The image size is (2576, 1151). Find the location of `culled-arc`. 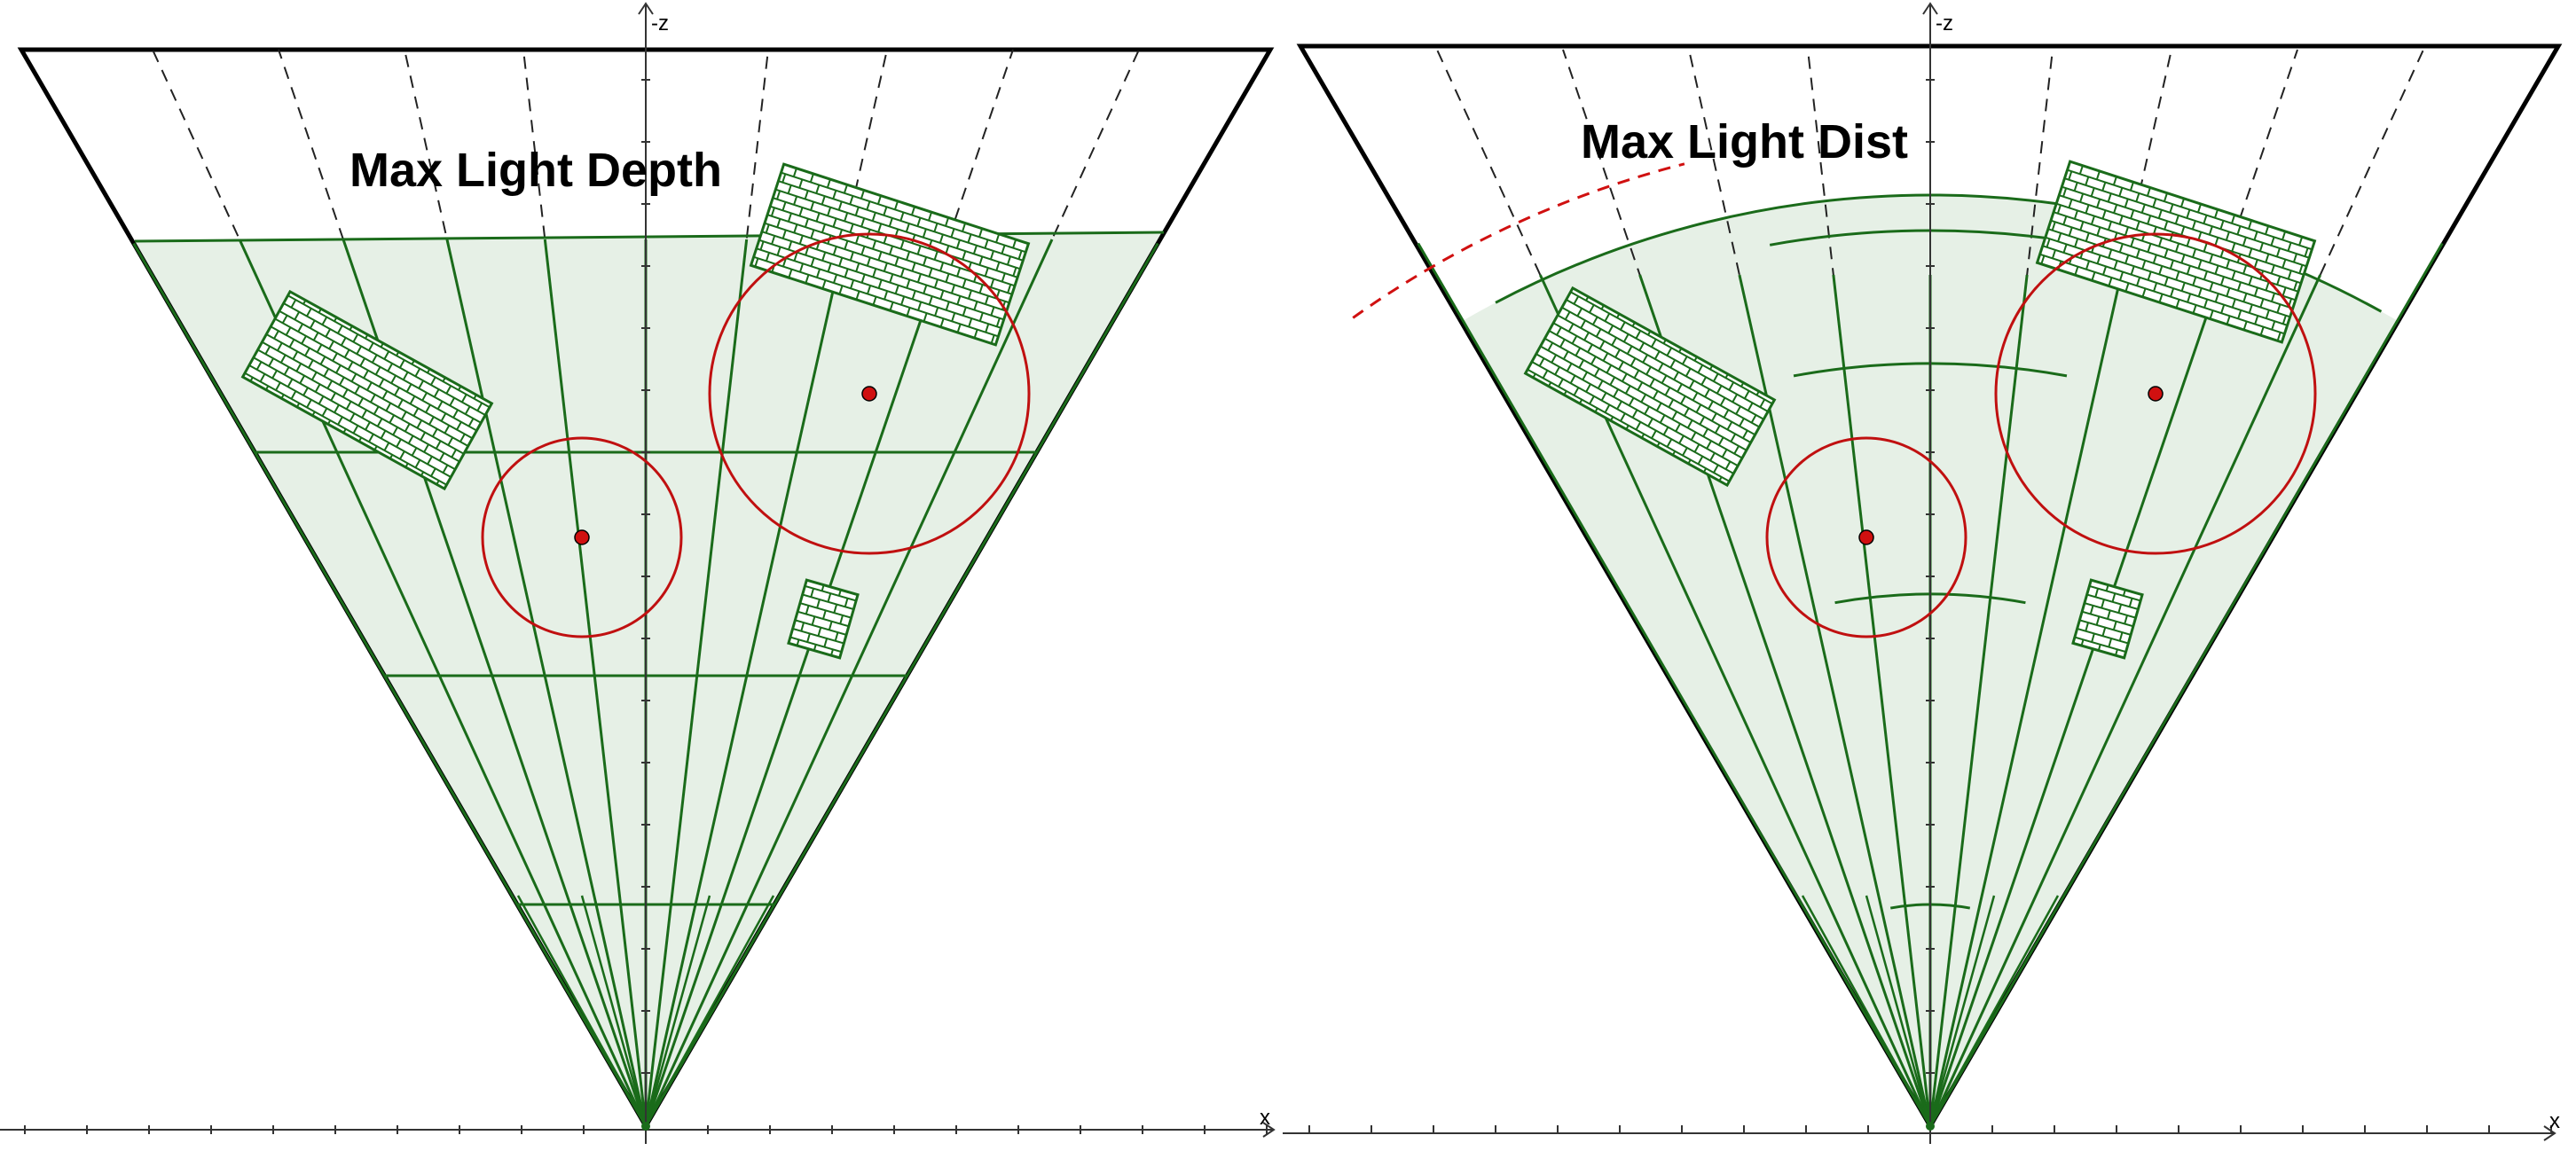

culled-arc is located at coordinates (1518, 241).